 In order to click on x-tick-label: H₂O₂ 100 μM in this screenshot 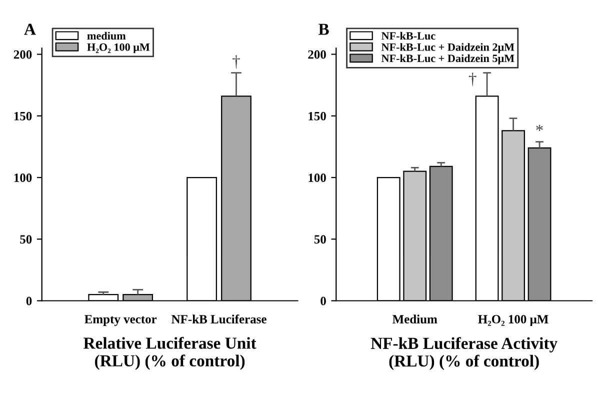, I will do `click(513, 320)`.